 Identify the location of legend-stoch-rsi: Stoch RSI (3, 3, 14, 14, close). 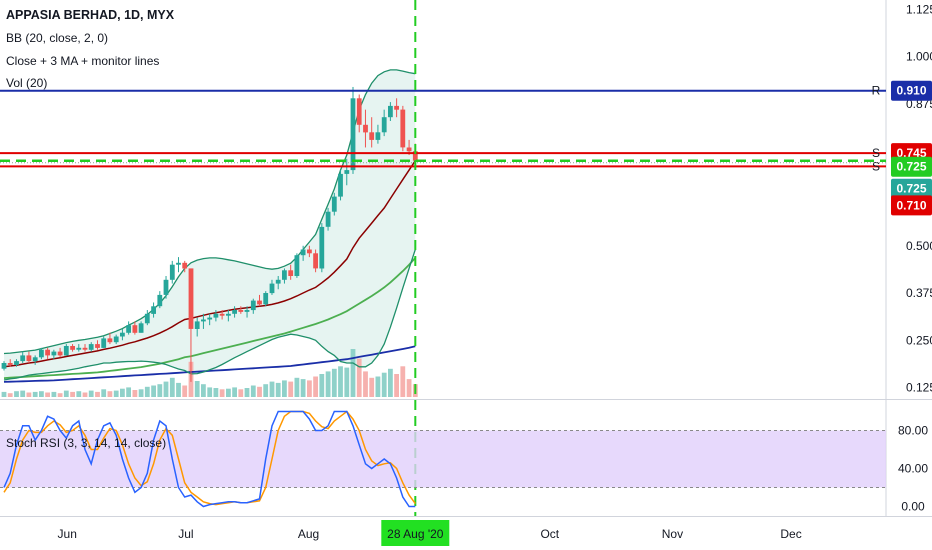
(86, 443).